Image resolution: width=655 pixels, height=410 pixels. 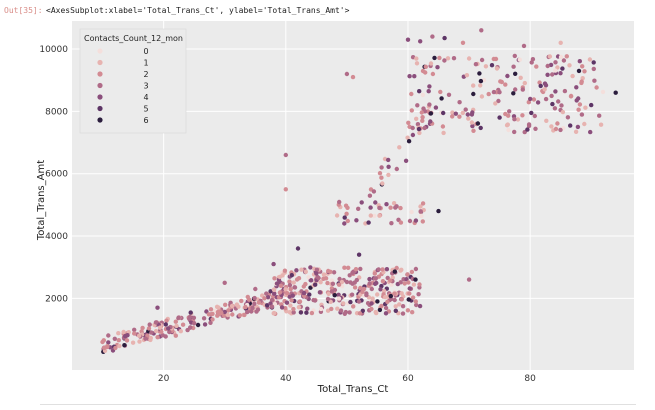 I want to click on y-tick-label: 6000, so click(x=56, y=175).